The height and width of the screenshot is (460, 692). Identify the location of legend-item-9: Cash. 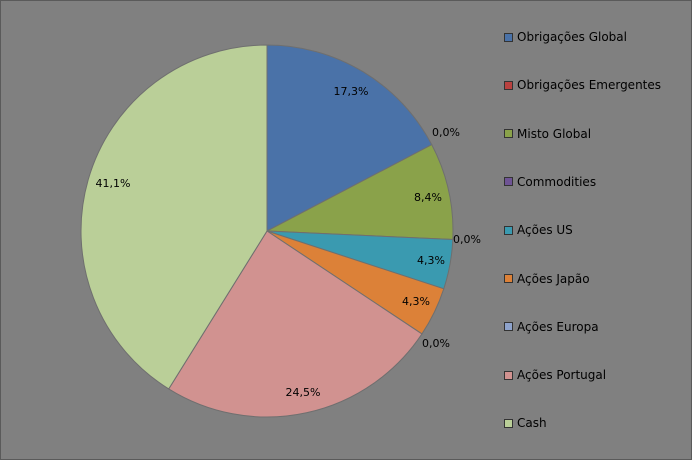
(525, 423).